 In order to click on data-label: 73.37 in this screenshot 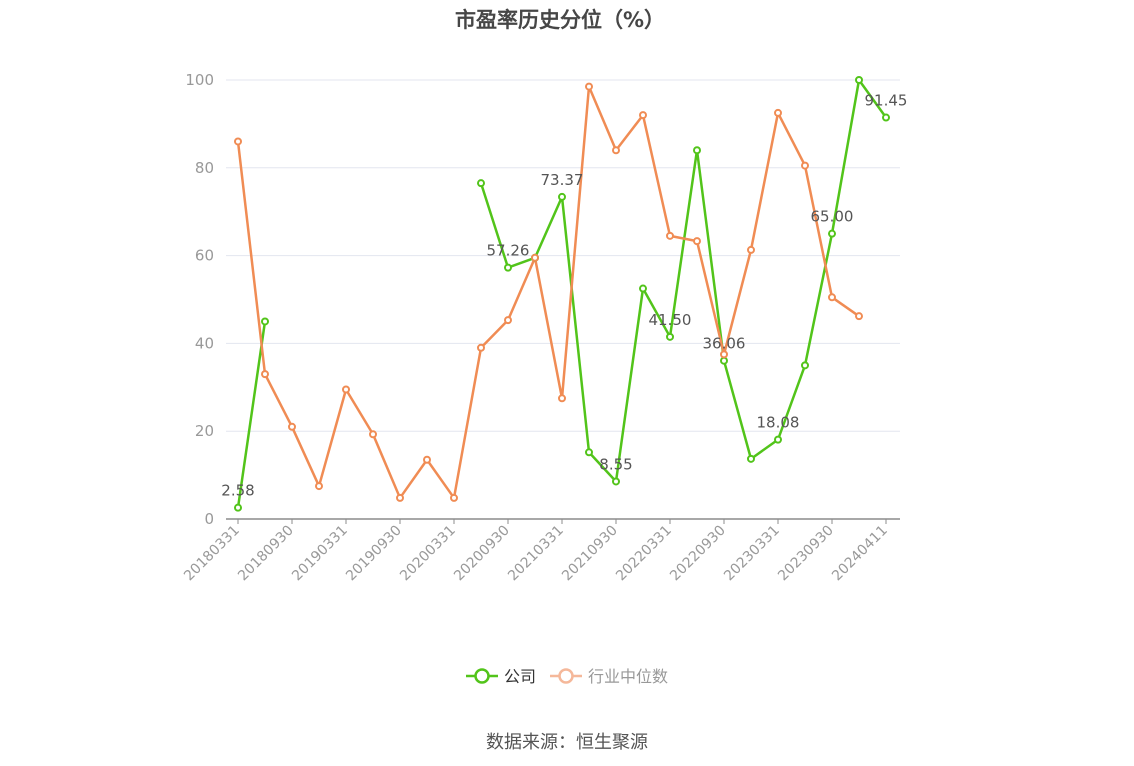, I will do `click(562, 180)`.